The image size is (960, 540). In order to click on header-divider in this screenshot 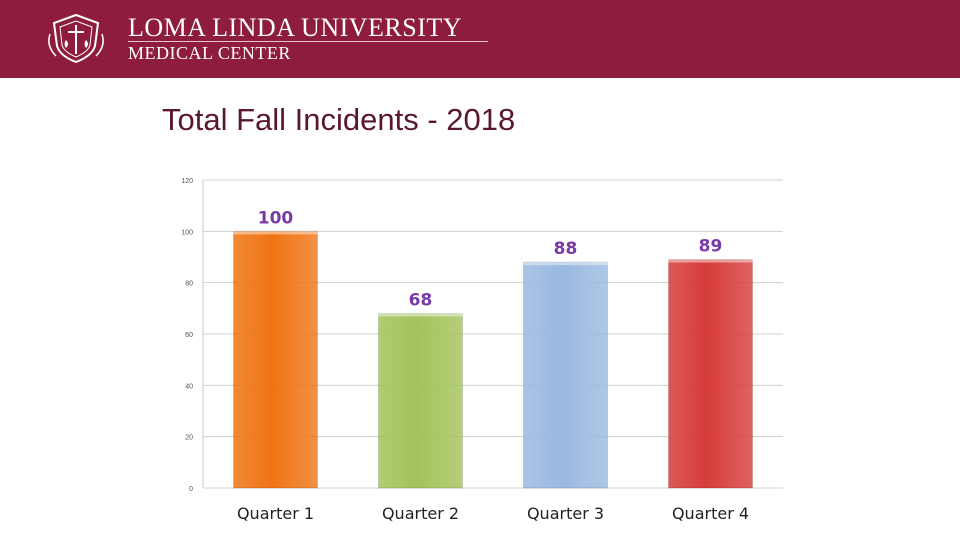, I will do `click(308, 41)`.